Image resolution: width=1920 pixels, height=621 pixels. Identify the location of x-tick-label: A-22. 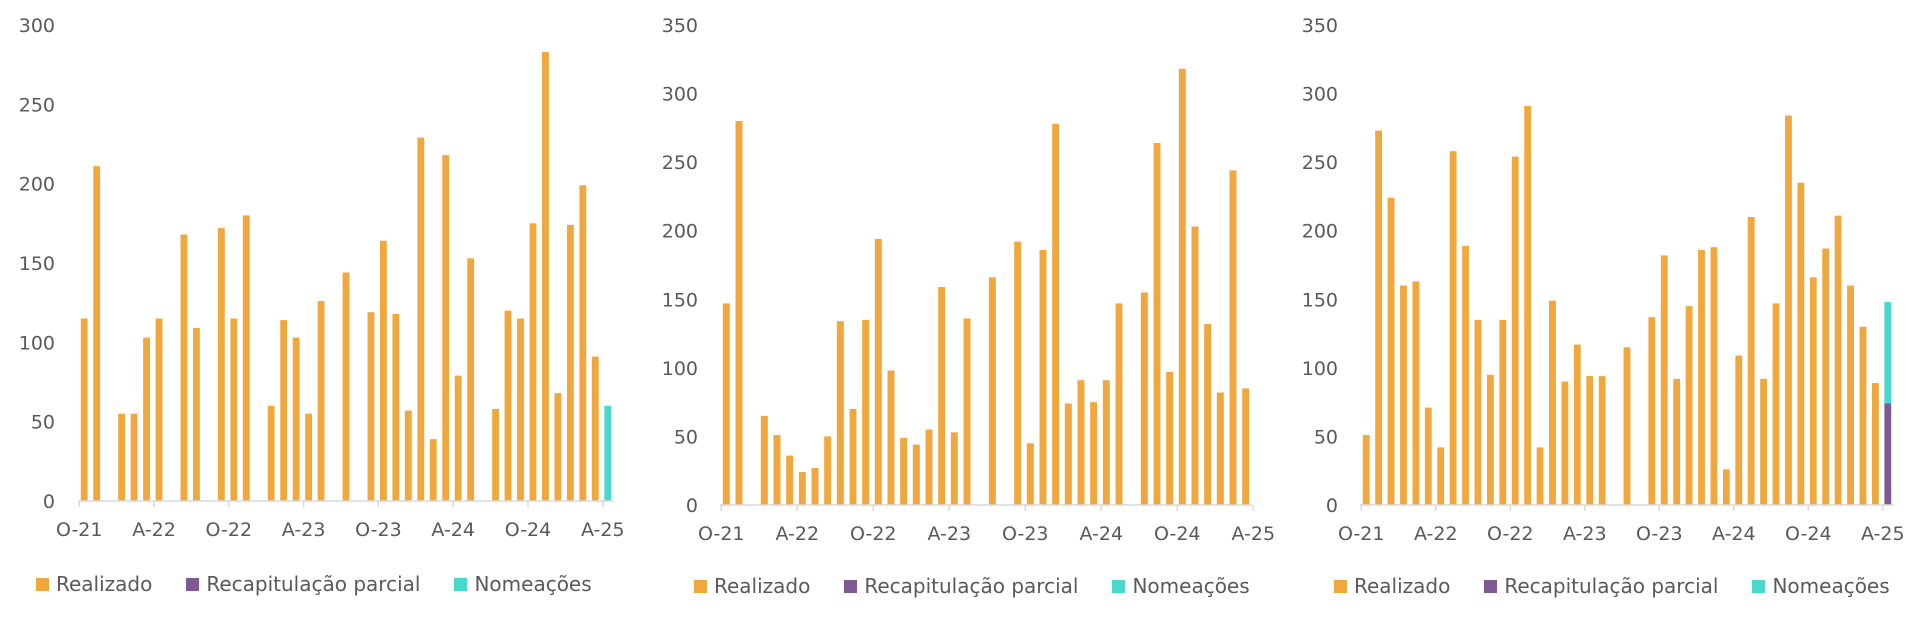
(1436, 534).